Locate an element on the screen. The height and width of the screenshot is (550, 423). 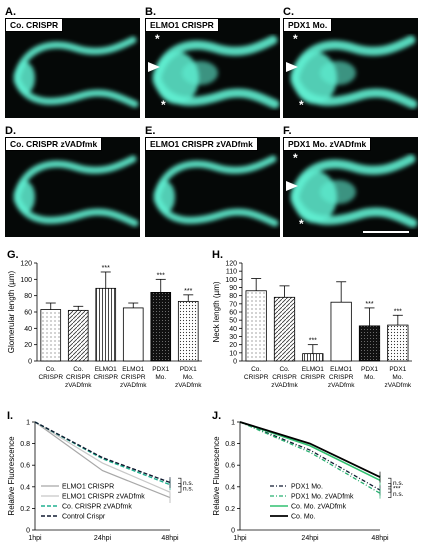
micrograph-title: PDX1 Mo. zVADfmk is located at coordinates (327, 144).